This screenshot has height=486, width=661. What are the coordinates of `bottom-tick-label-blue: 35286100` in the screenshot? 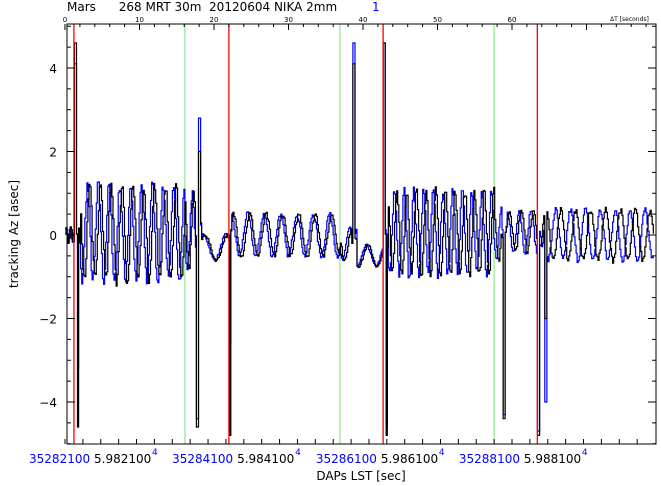 It's located at (346, 459).